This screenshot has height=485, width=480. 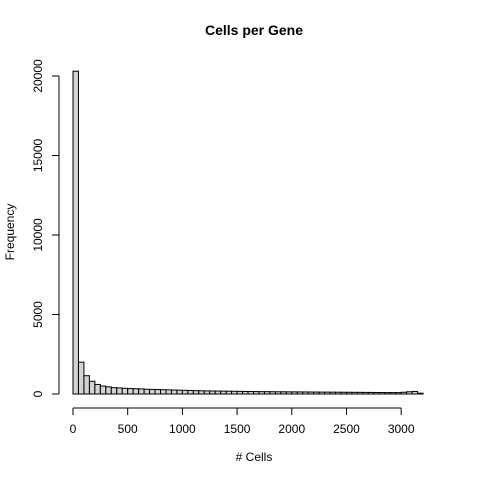 What do you see at coordinates (401, 429) in the screenshot?
I see `x-tick-label: 3000` at bounding box center [401, 429].